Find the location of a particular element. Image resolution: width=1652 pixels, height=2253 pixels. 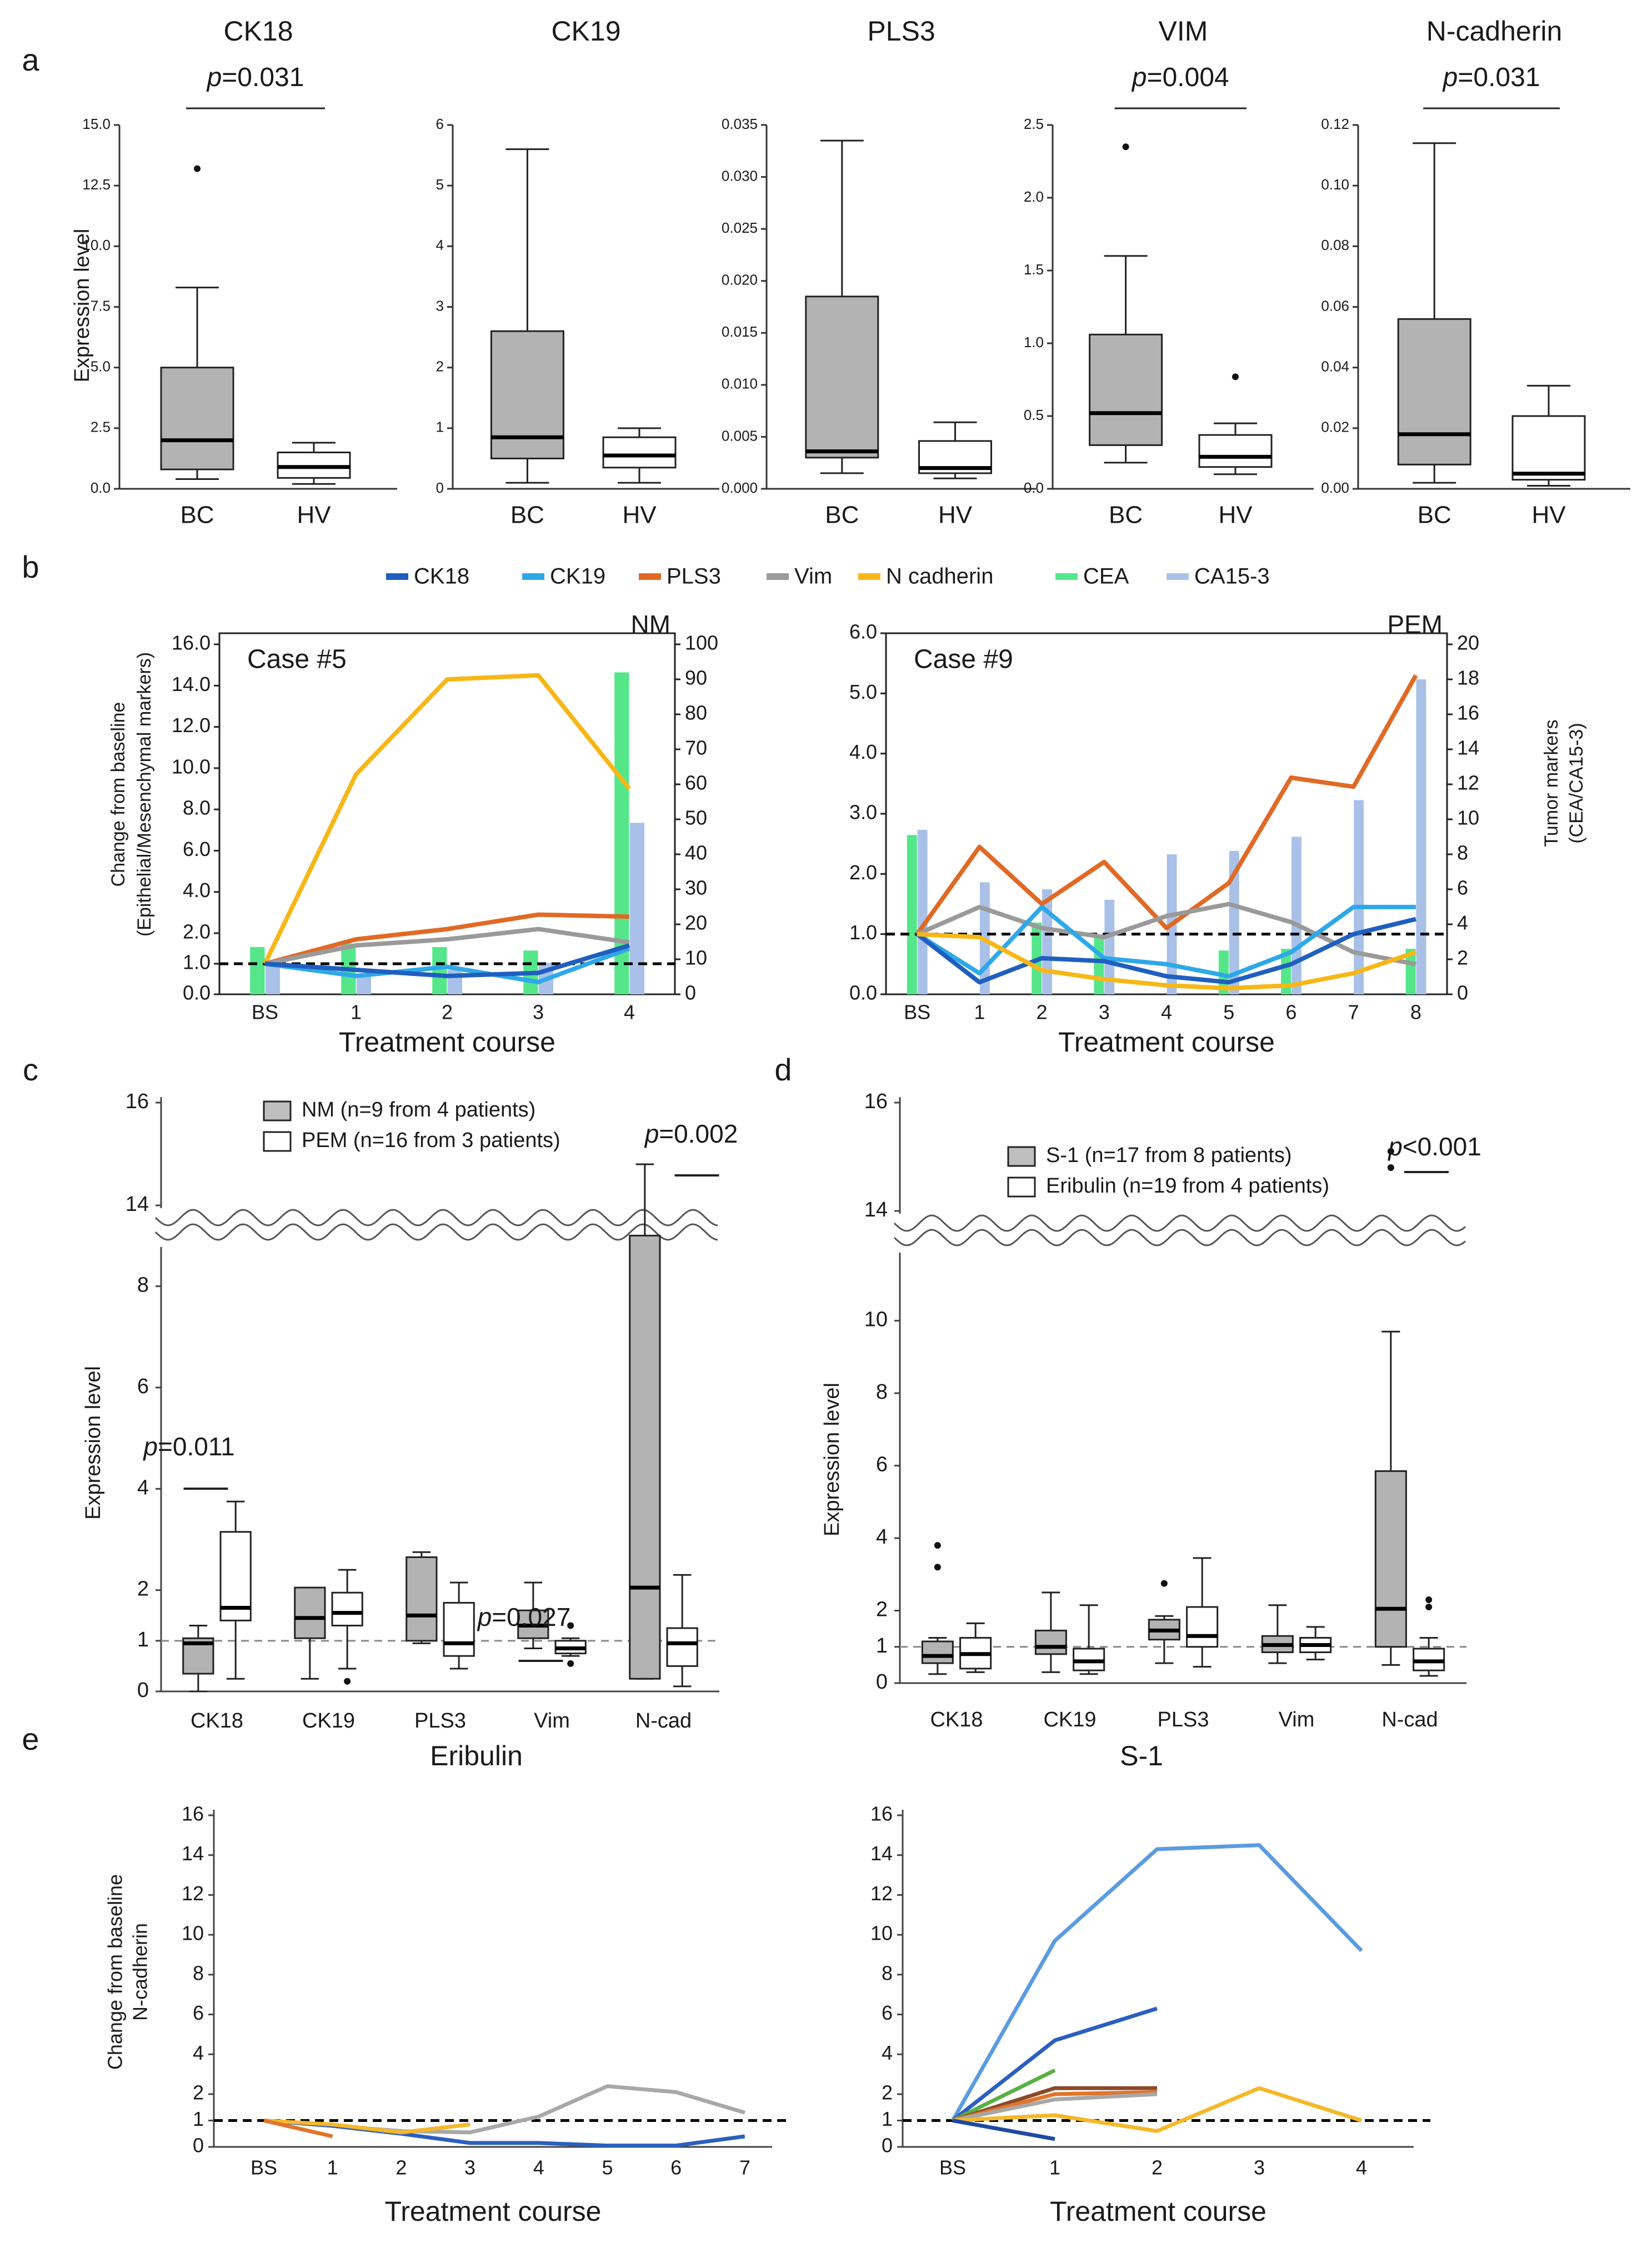

panel-b-ylabel-right-line2: (CEA/CA15-3) is located at coordinates (1577, 783).